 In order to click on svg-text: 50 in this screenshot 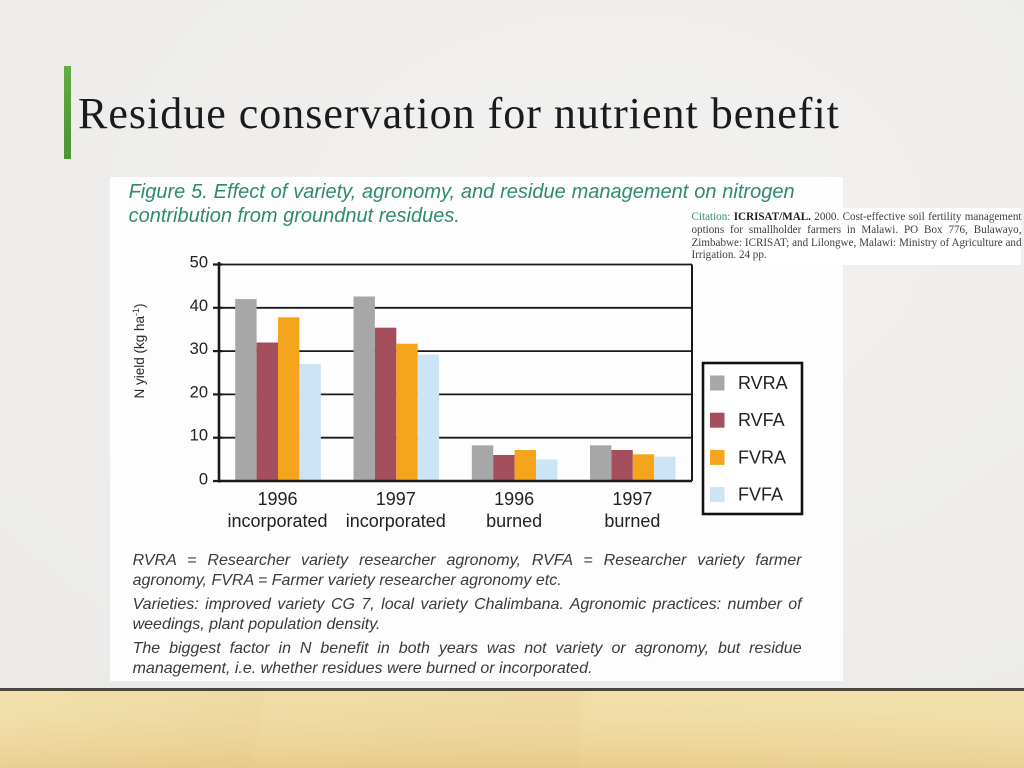, I will do `click(199, 263)`.